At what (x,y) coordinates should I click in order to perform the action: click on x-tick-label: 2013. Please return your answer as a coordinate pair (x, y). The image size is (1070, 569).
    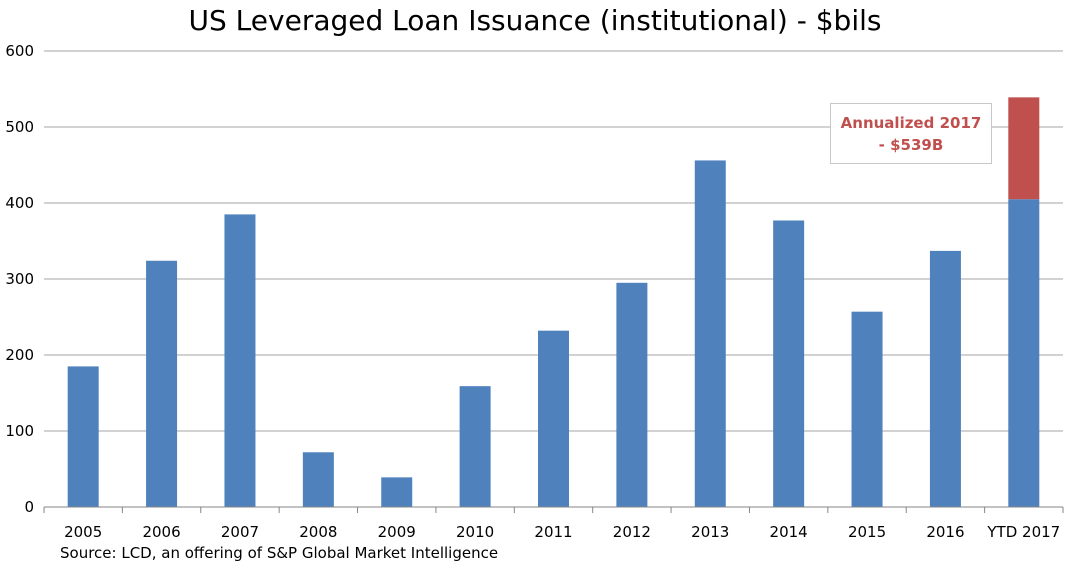
    Looking at the image, I should click on (710, 532).